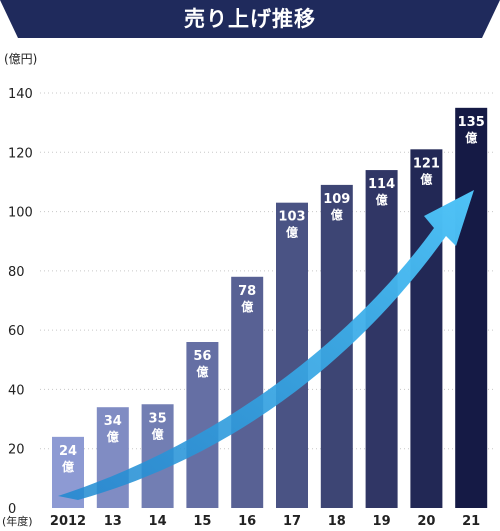  Describe the element at coordinates (20, 213) in the screenshot. I see `y-tick-label: 100` at that location.